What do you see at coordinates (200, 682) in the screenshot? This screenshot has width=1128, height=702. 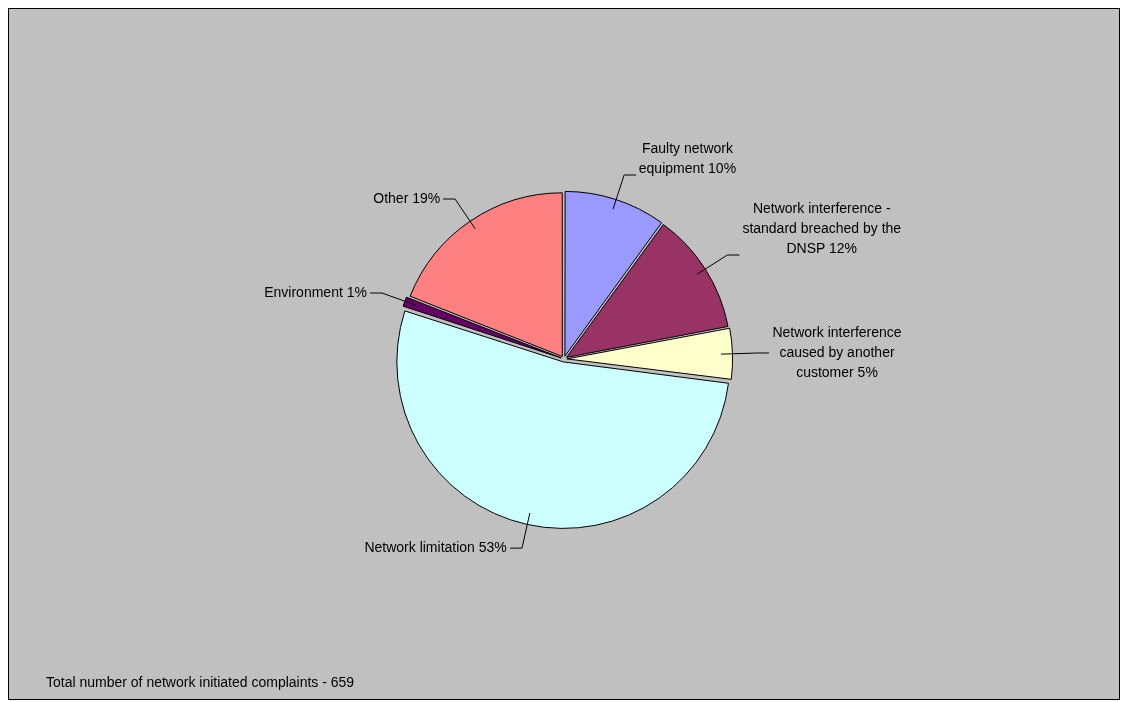 I see `text: Total number of network initiated complaints - 659` at bounding box center [200, 682].